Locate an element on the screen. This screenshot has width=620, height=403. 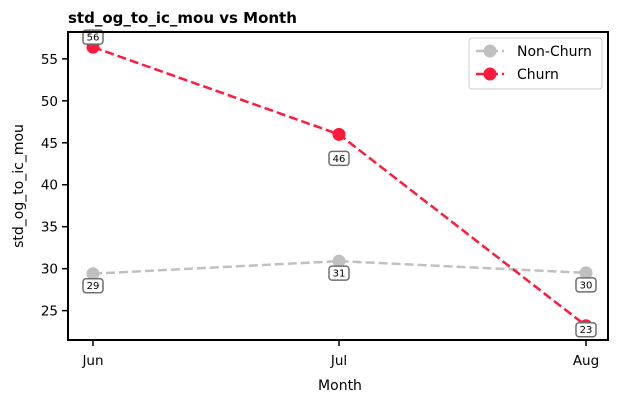
data-label-text: 56 is located at coordinates (93, 38).